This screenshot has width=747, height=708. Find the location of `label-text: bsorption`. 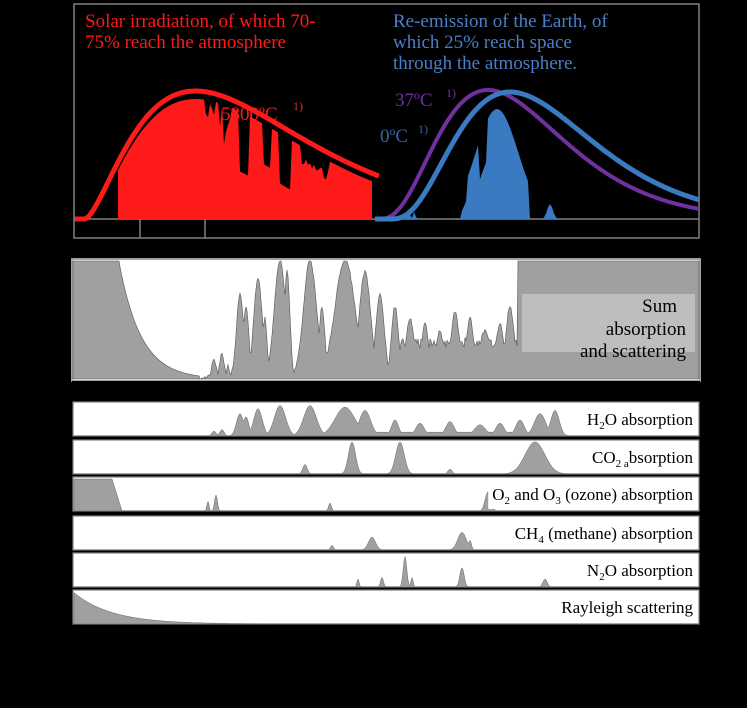

label-text: bsorption is located at coordinates (661, 457).